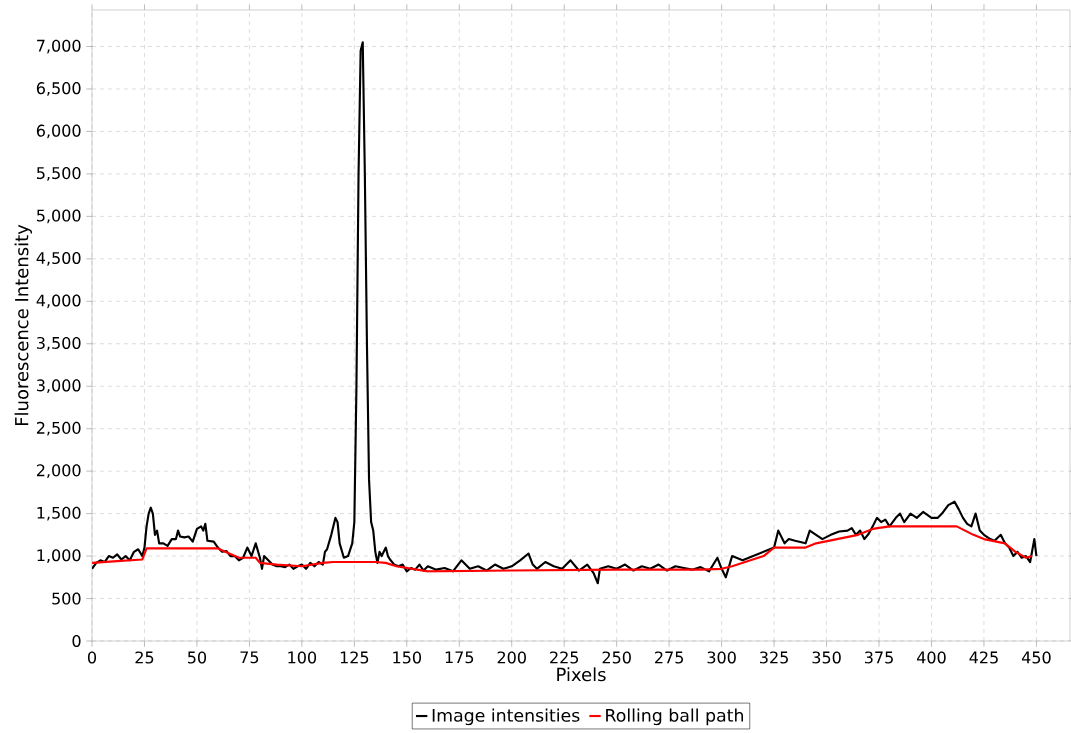 The width and height of the screenshot is (1071, 733). I want to click on y-tick-label: 6,000, so click(58, 131).